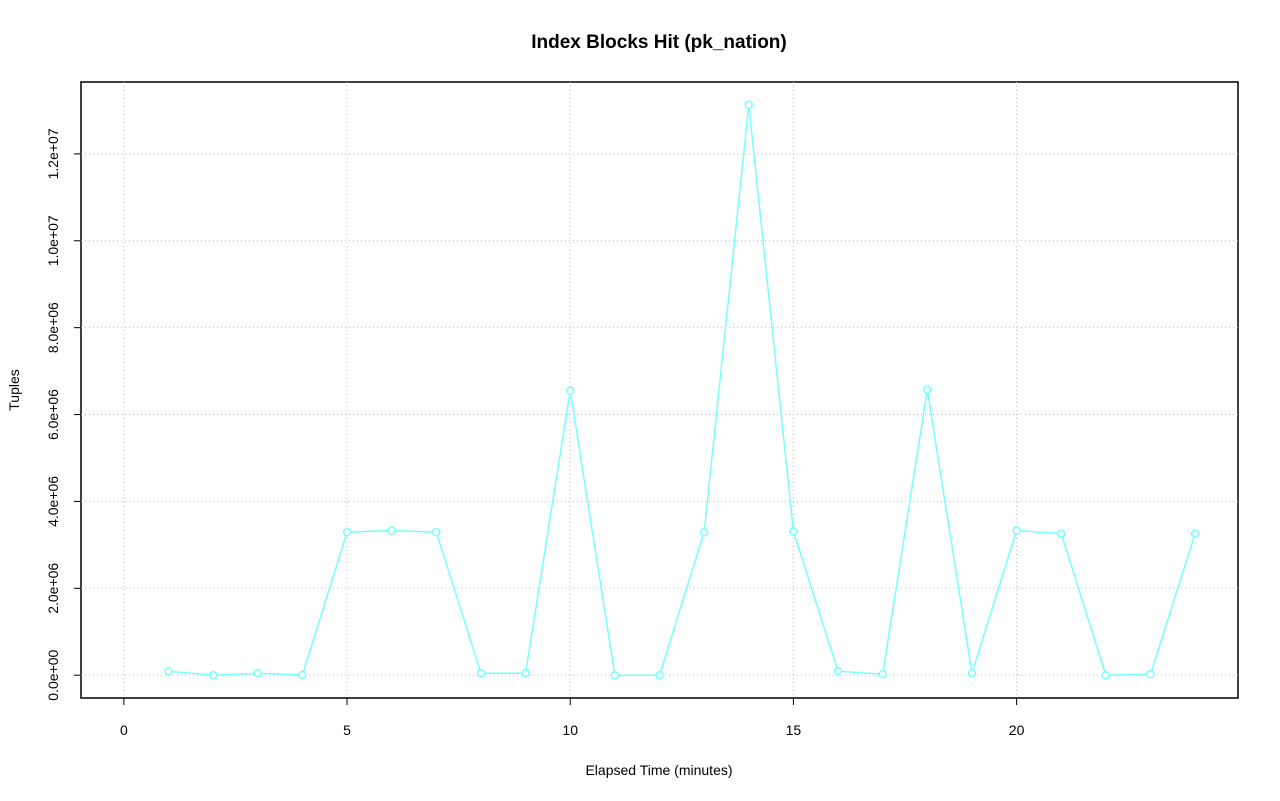  Describe the element at coordinates (53, 501) in the screenshot. I see `y-tick-label: 4.0e+06` at that location.